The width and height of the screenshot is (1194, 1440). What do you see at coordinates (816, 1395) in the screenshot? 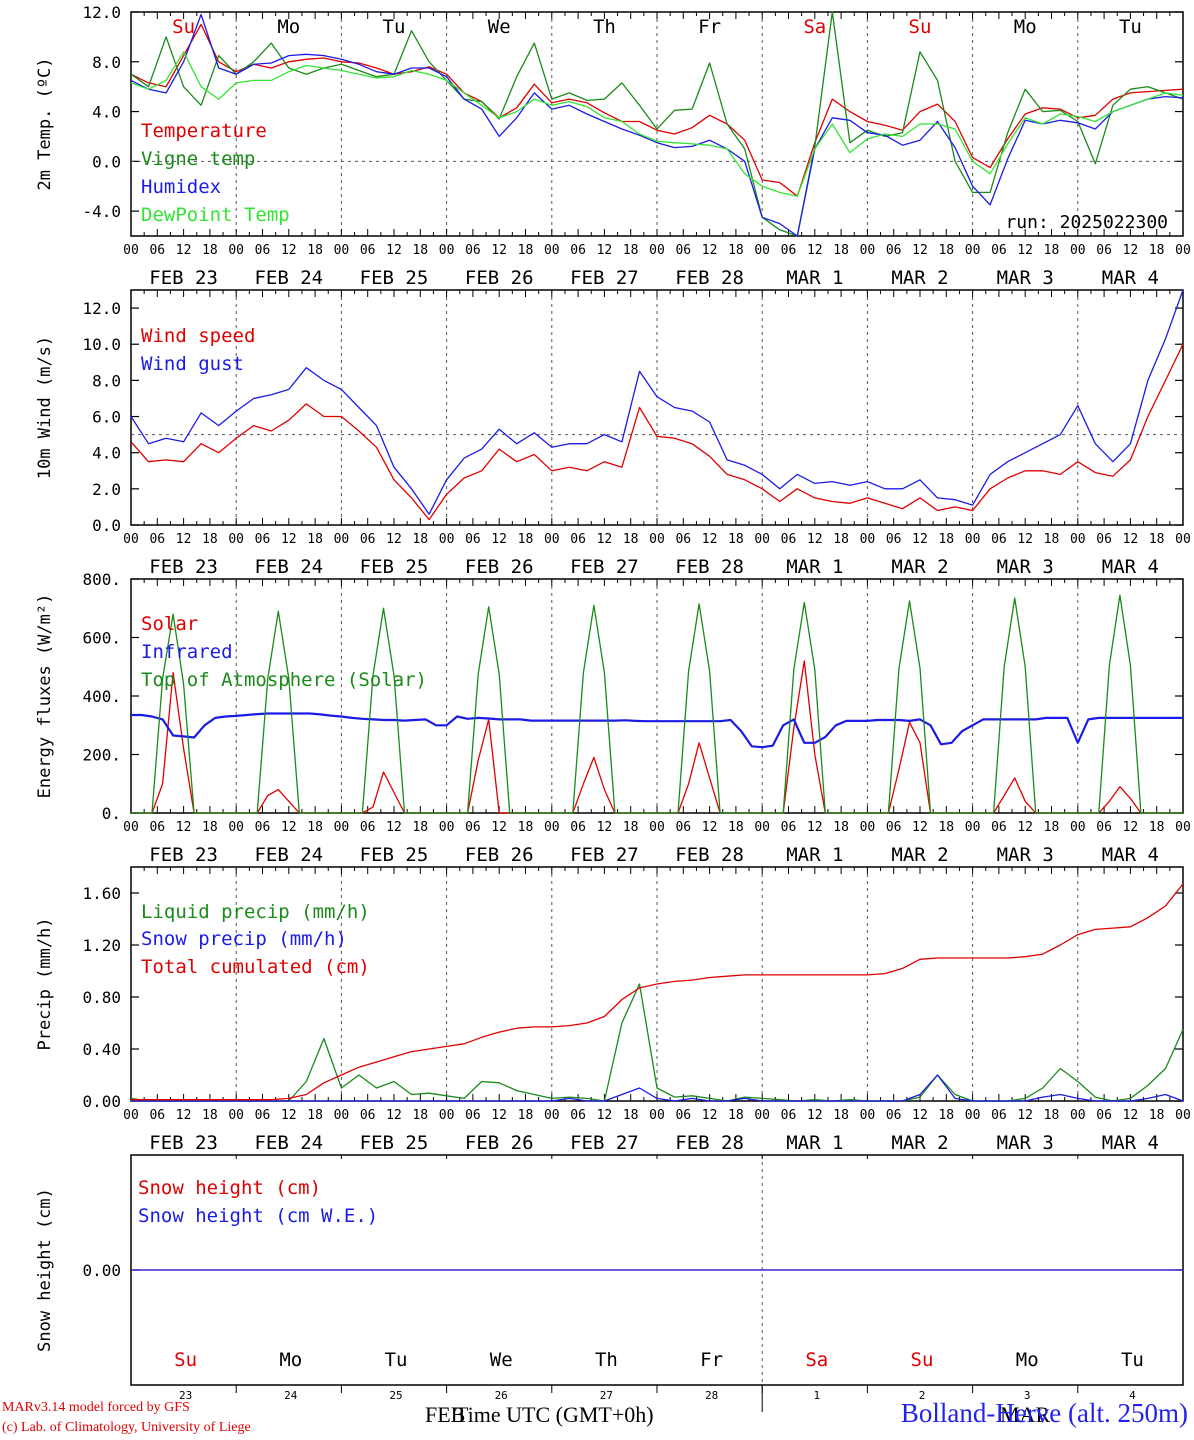
I see `day-number: 1` at bounding box center [816, 1395].